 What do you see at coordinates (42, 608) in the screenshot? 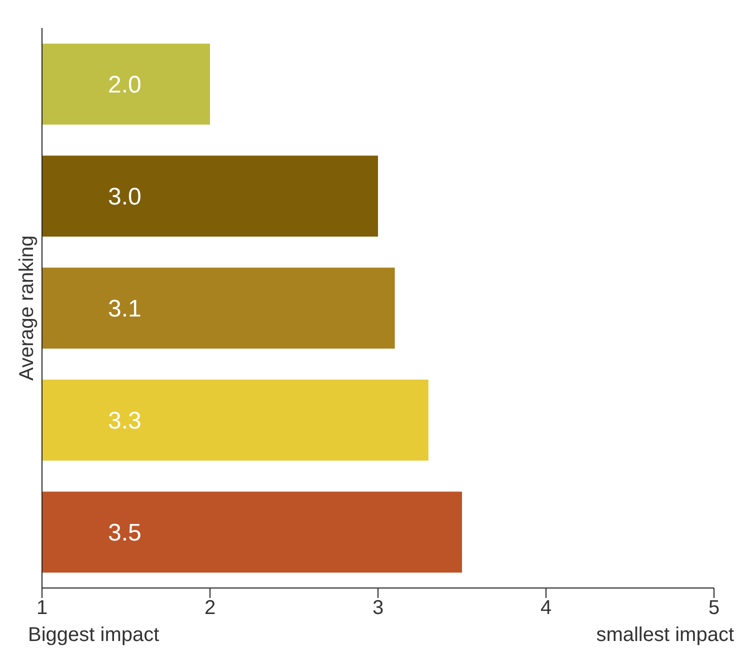
I see `x-tick-label: 1` at bounding box center [42, 608].